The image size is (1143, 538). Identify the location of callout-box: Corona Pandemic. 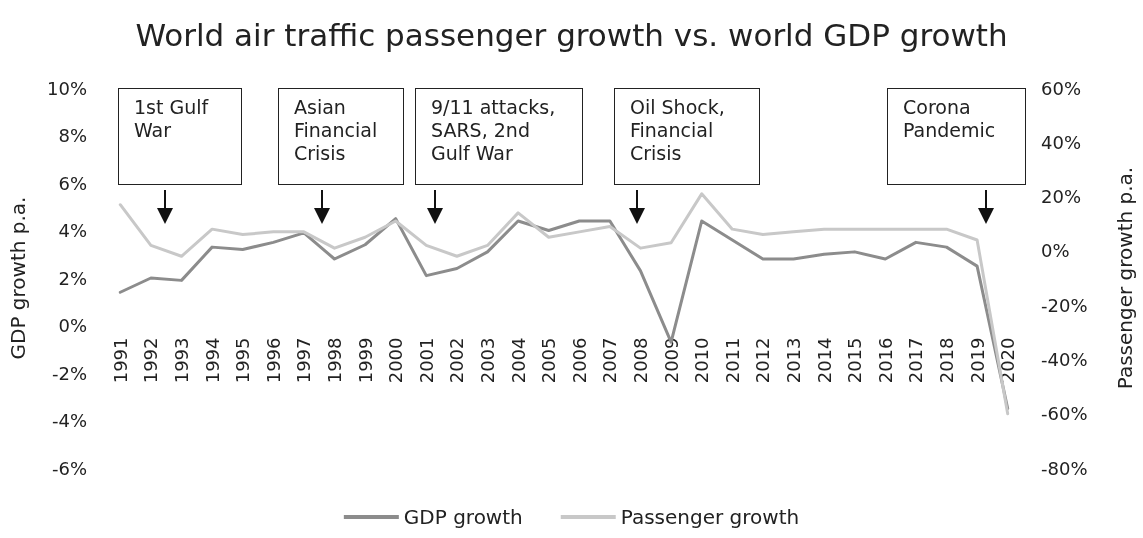
(956, 136).